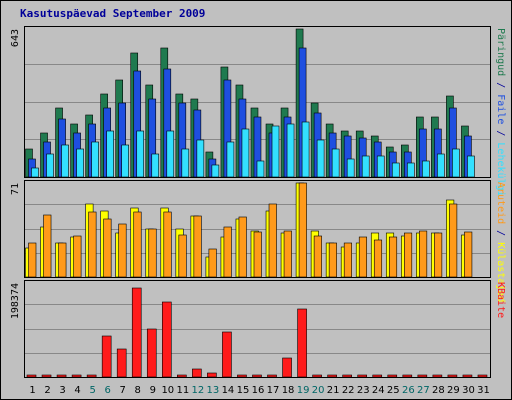  I want to click on bar-lehekülgi-day-9, so click(155, 165).